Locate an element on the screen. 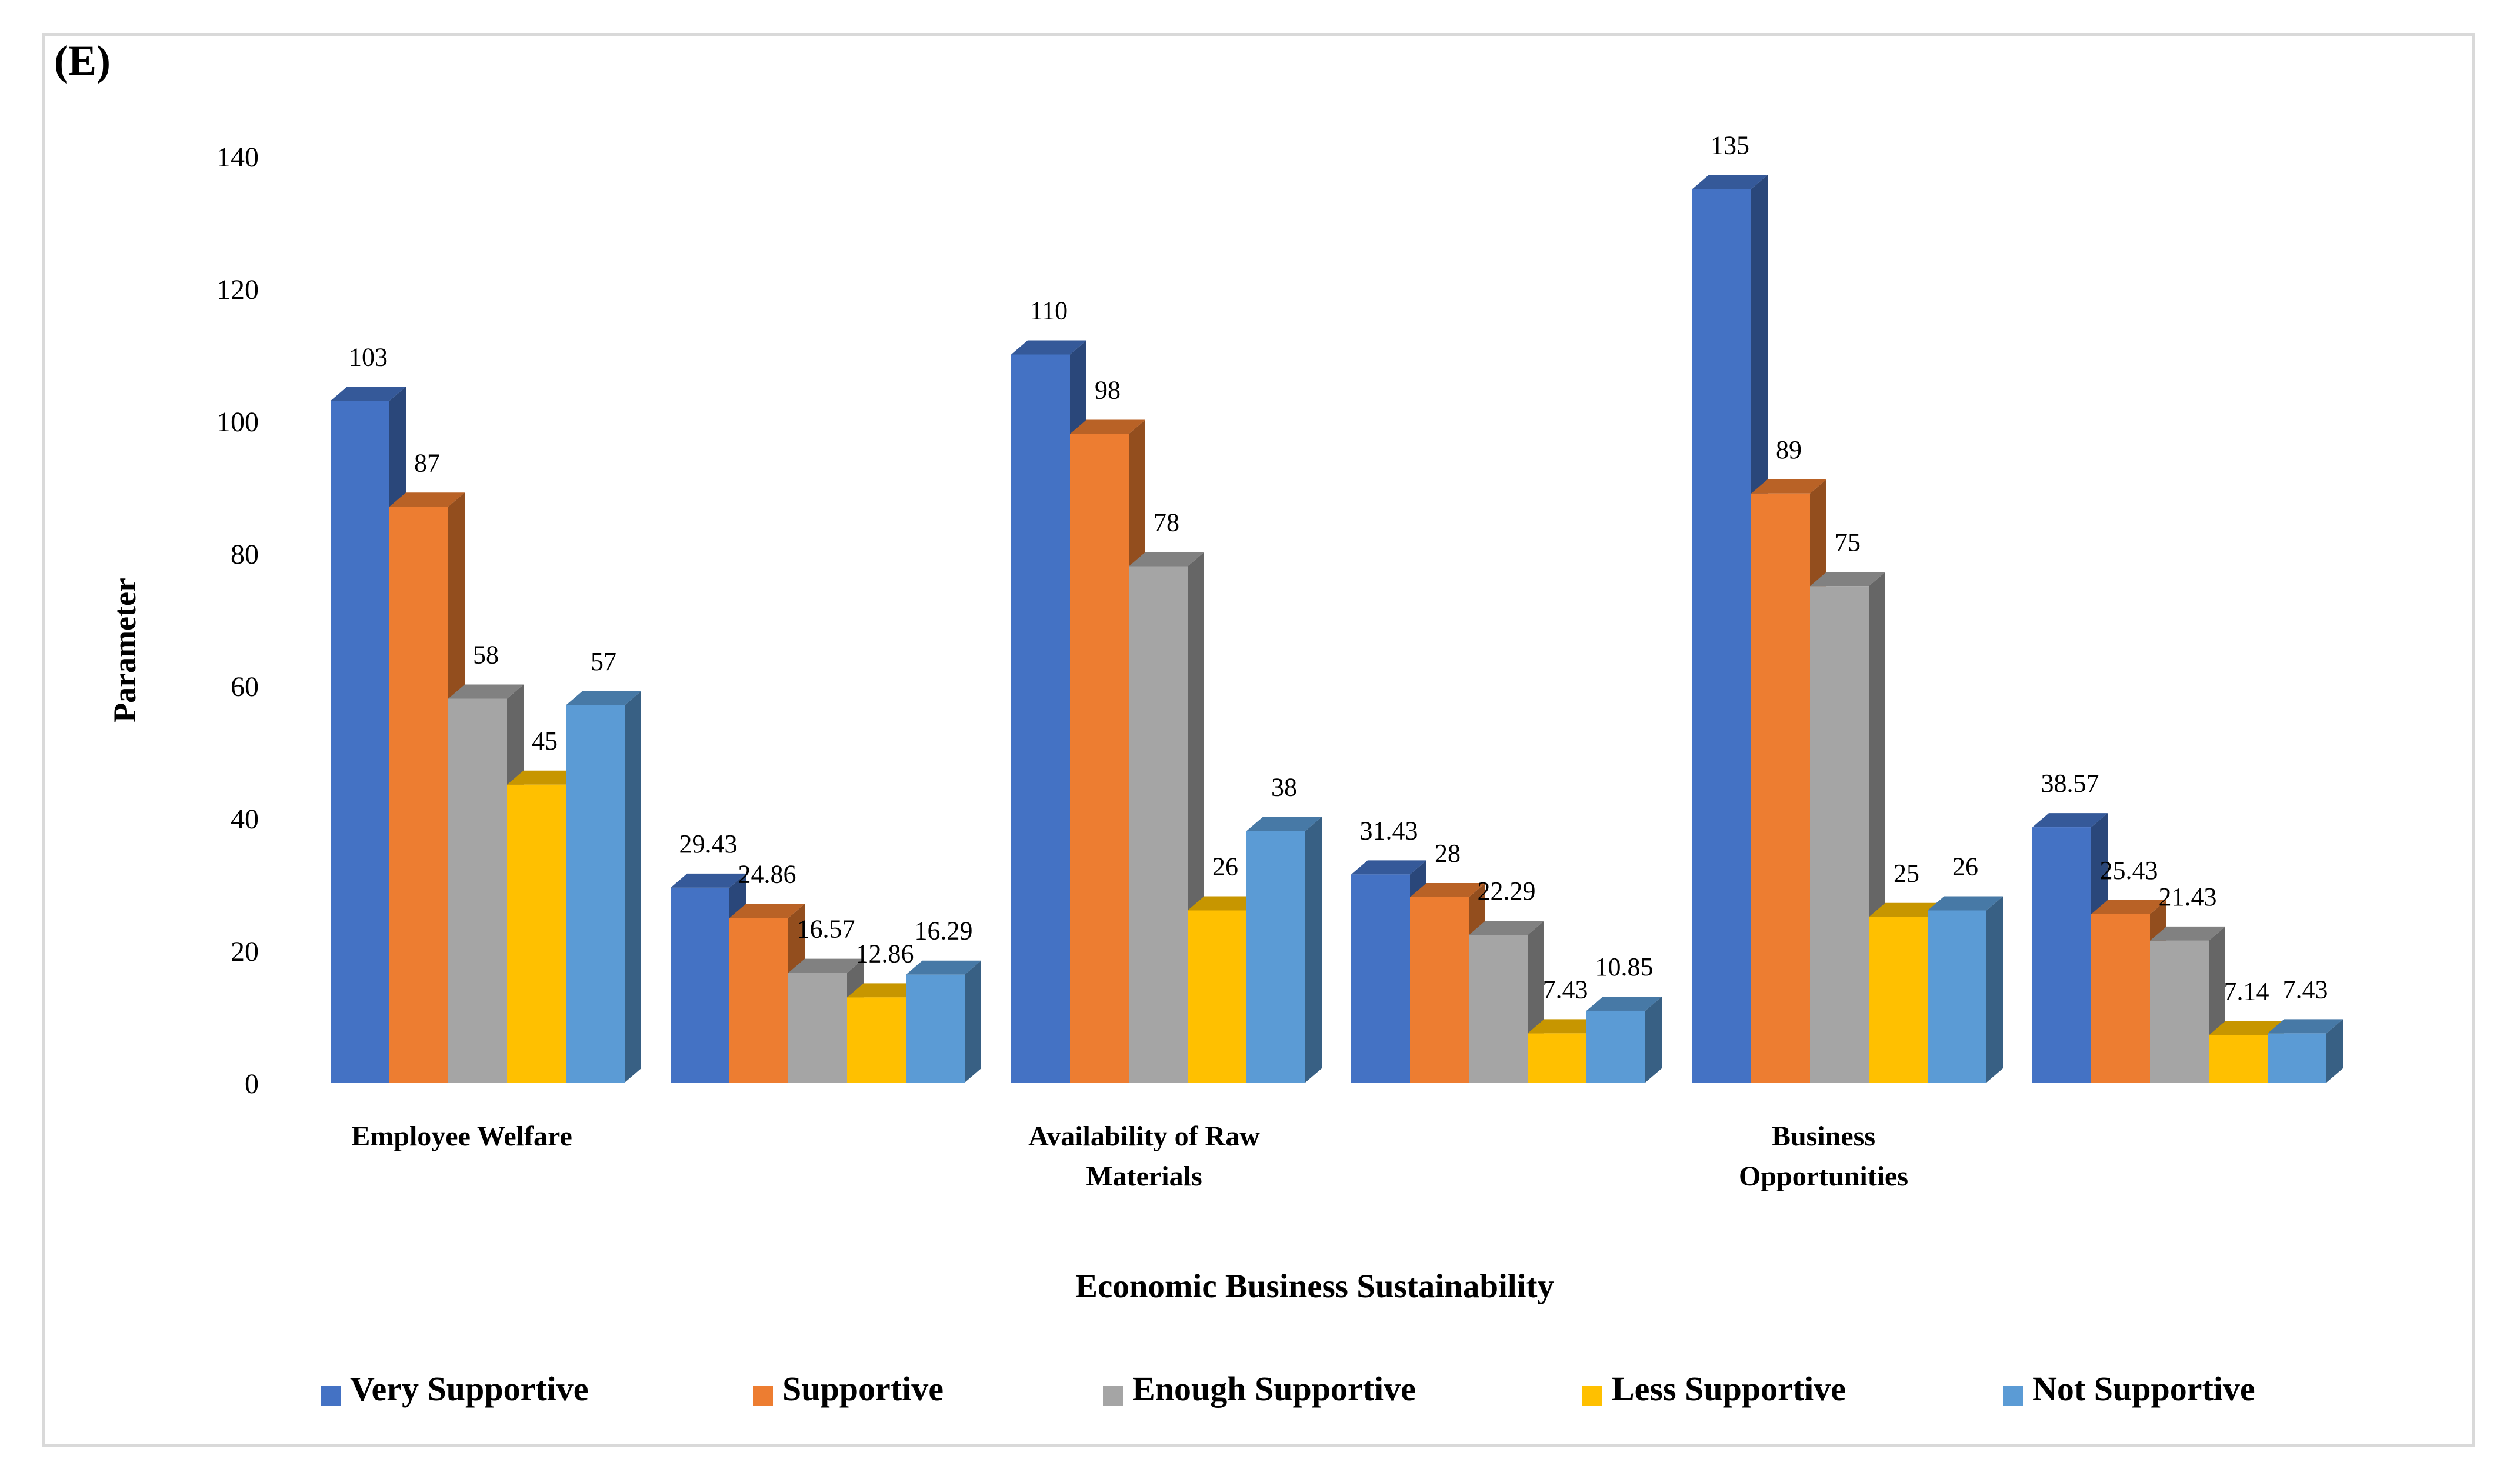 The image size is (2520, 1482). bar-value-label: 7.14 is located at coordinates (2246, 992).